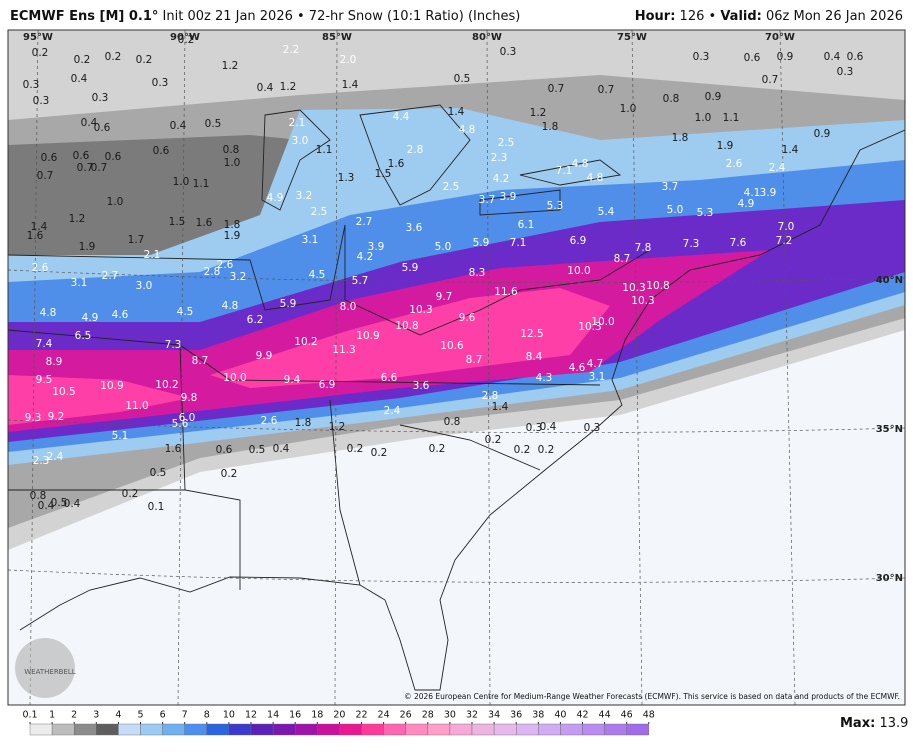 Image resolution: width=913 pixels, height=754 pixels. What do you see at coordinates (401, 117) in the screenshot?
I see `point-label: 4.4` at bounding box center [401, 117].